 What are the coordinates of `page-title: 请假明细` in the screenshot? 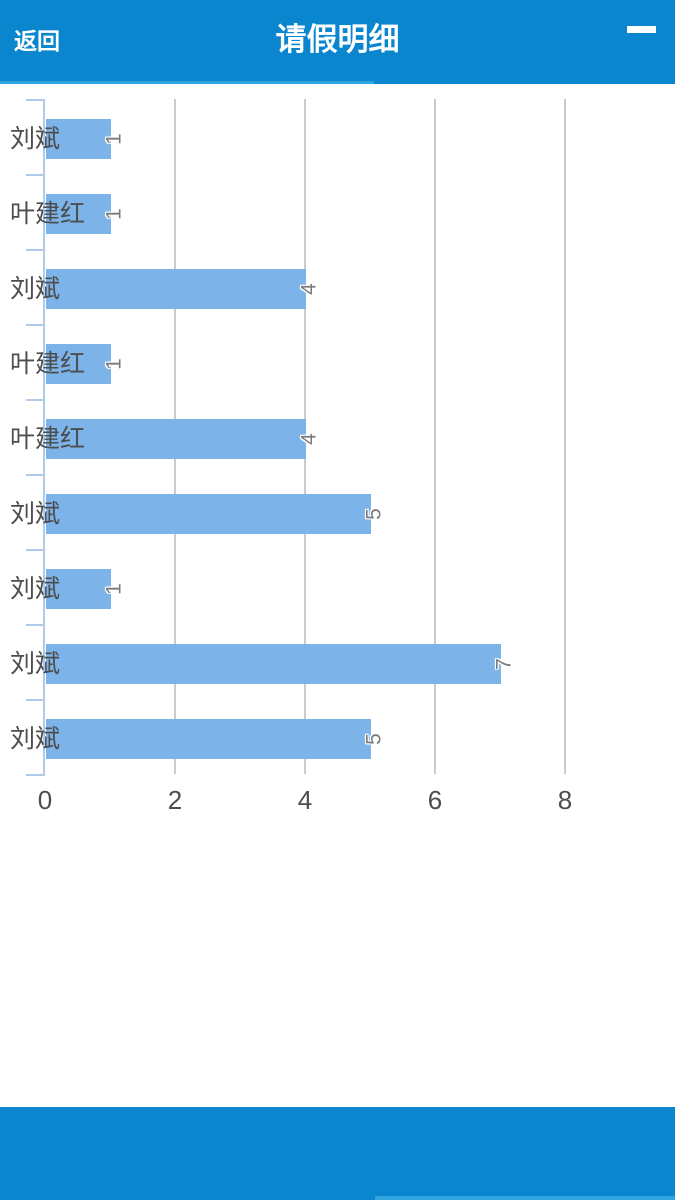 It's located at (337, 39).